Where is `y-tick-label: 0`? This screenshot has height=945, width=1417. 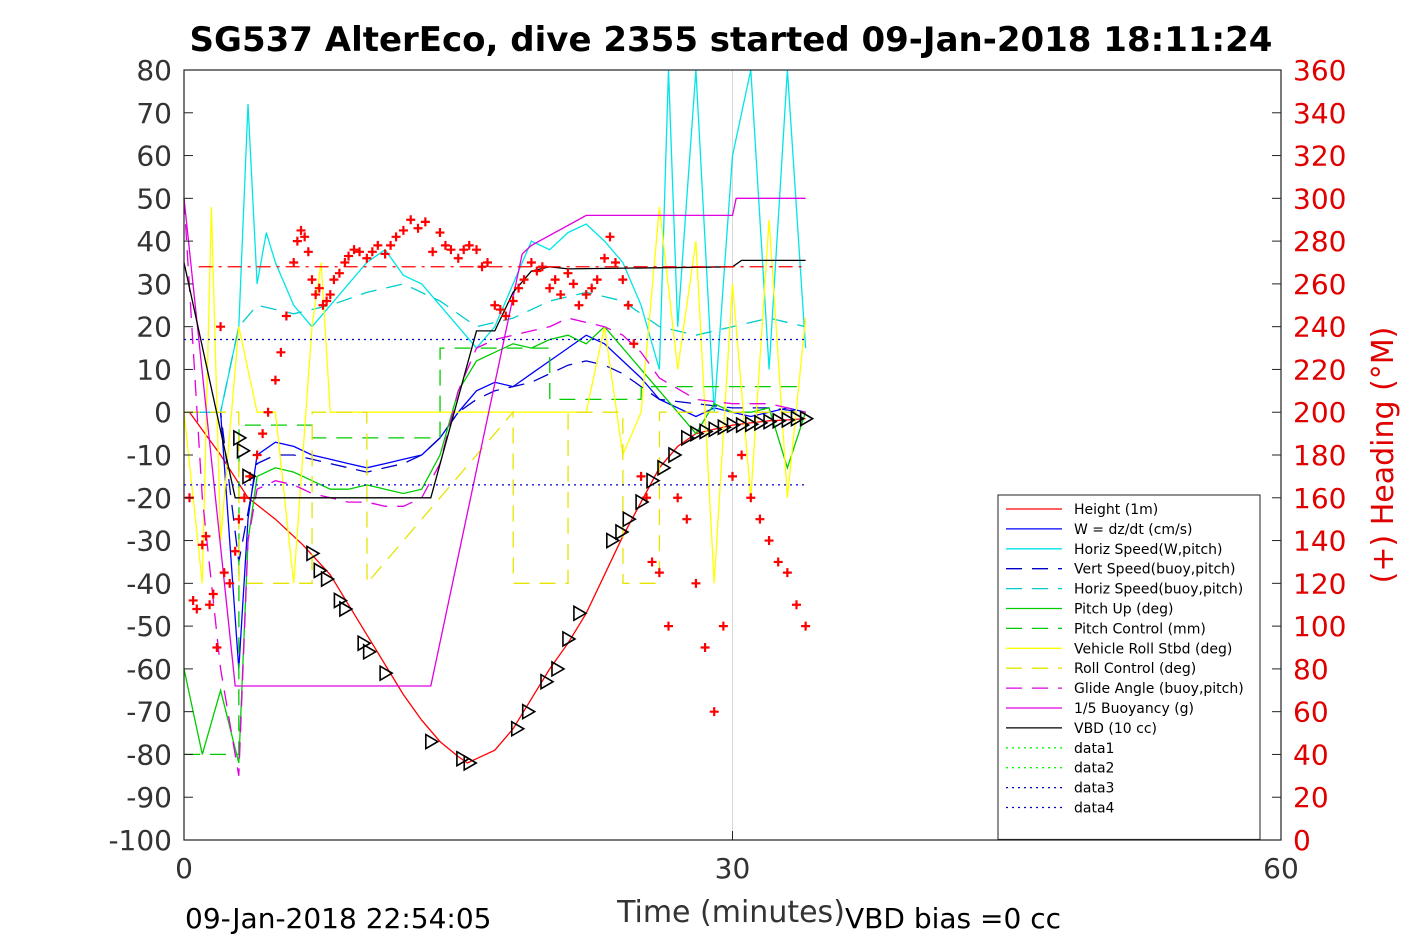 y-tick-label: 0 is located at coordinates (163, 412).